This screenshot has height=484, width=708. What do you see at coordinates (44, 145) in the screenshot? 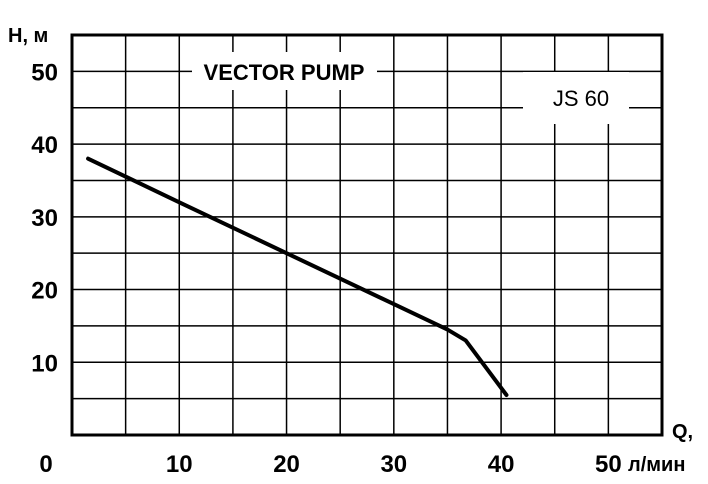
I see `y-tick-label: 40` at bounding box center [44, 145].